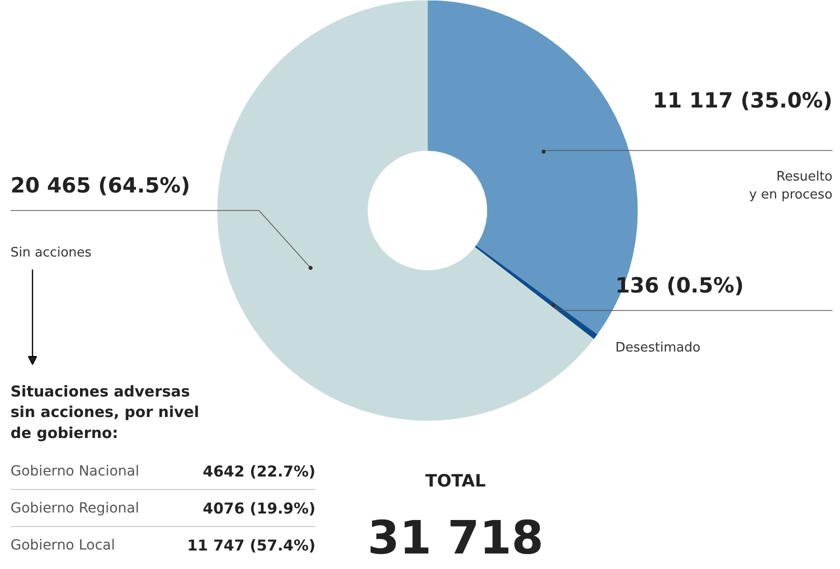  I want to click on data-label: 11 117 (35.0%), so click(742, 100).